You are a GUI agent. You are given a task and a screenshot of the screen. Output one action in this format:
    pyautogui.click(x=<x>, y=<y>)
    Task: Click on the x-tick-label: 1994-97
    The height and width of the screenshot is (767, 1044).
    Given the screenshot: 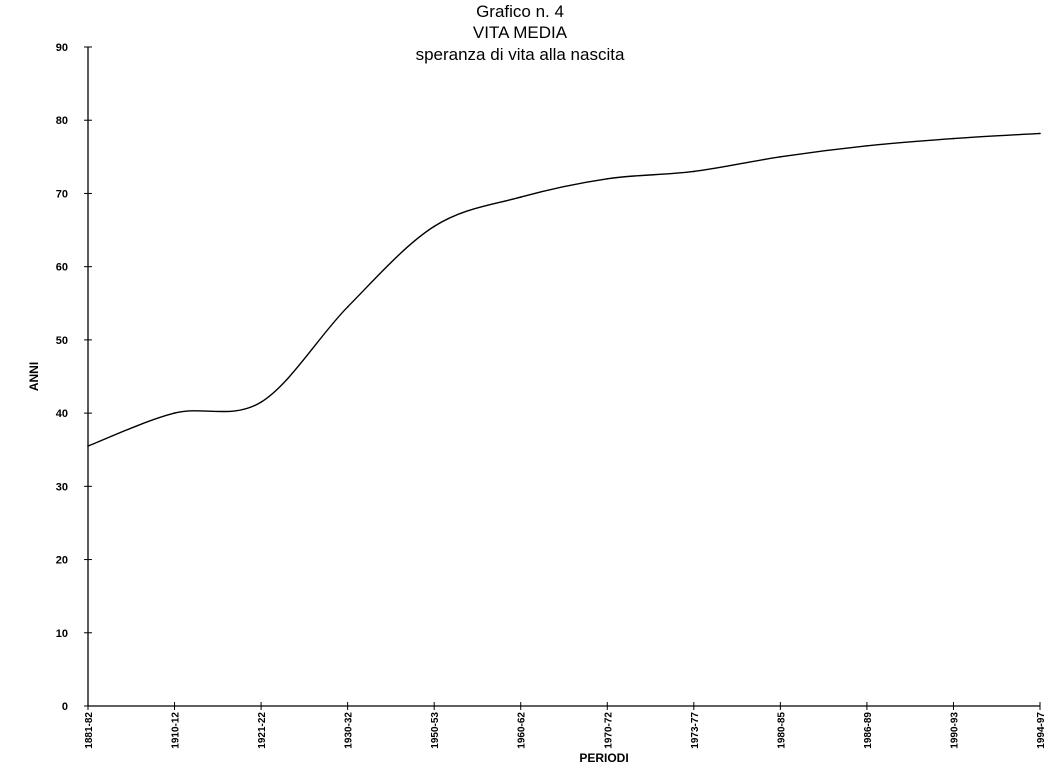 What is the action you would take?
    pyautogui.click(x=1040, y=730)
    